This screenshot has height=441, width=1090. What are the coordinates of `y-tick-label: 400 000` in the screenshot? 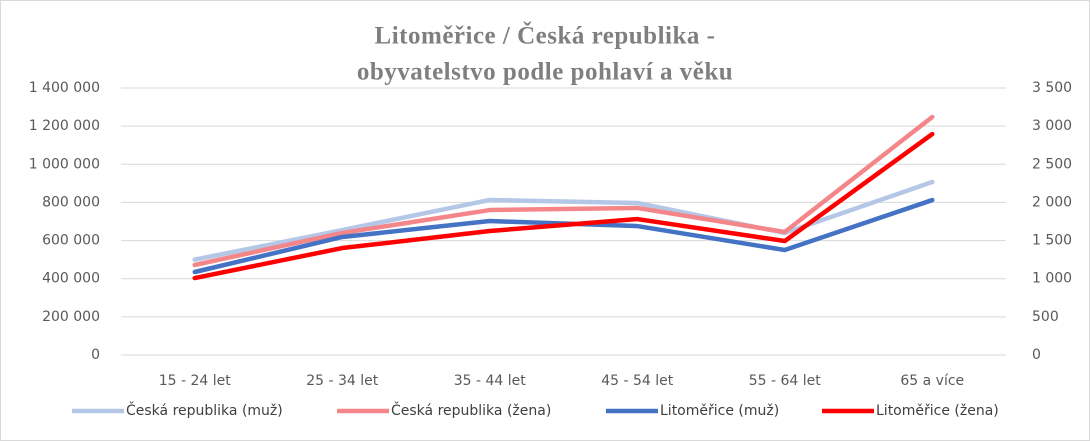 It's located at (71, 279).